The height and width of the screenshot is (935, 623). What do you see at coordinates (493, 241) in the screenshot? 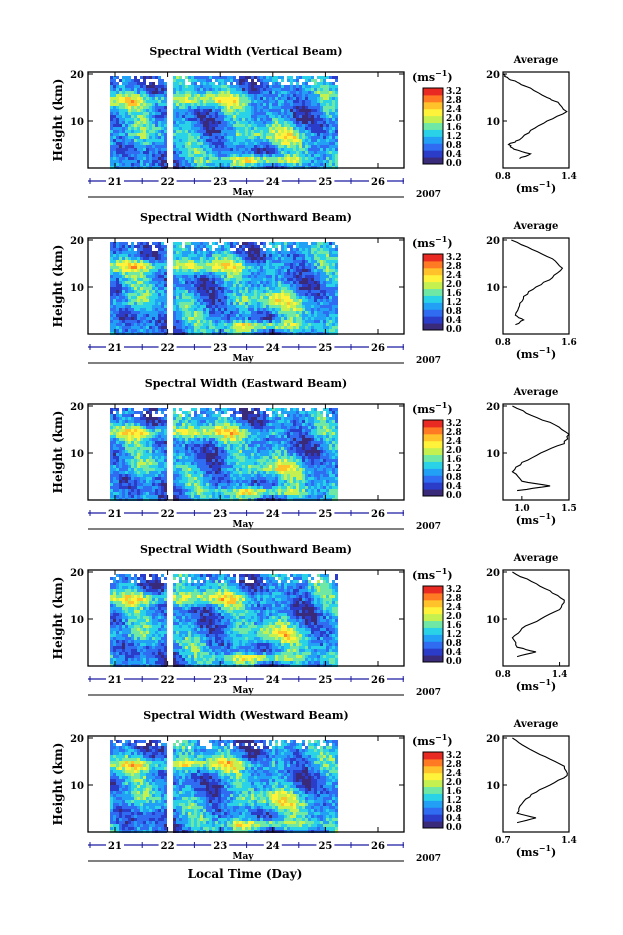
I see `average-y-tick-label: 20` at bounding box center [493, 241].